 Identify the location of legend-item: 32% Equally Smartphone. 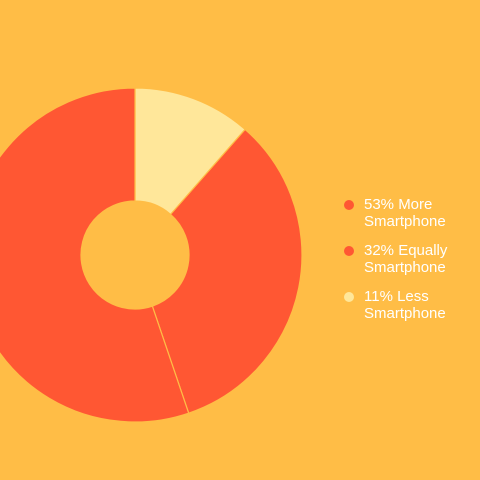
(411, 259).